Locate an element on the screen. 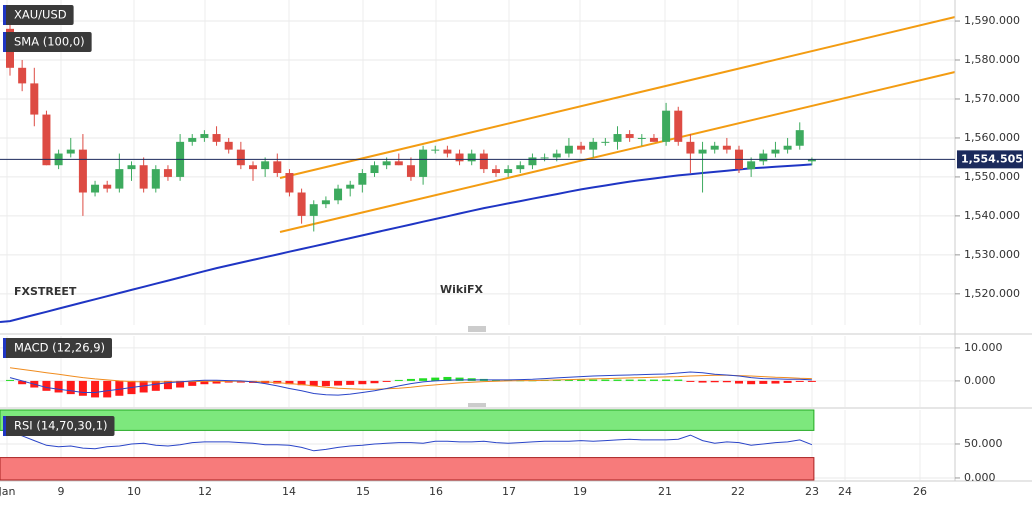 The image size is (1032, 505). x-tick-label: 12 is located at coordinates (205, 491).